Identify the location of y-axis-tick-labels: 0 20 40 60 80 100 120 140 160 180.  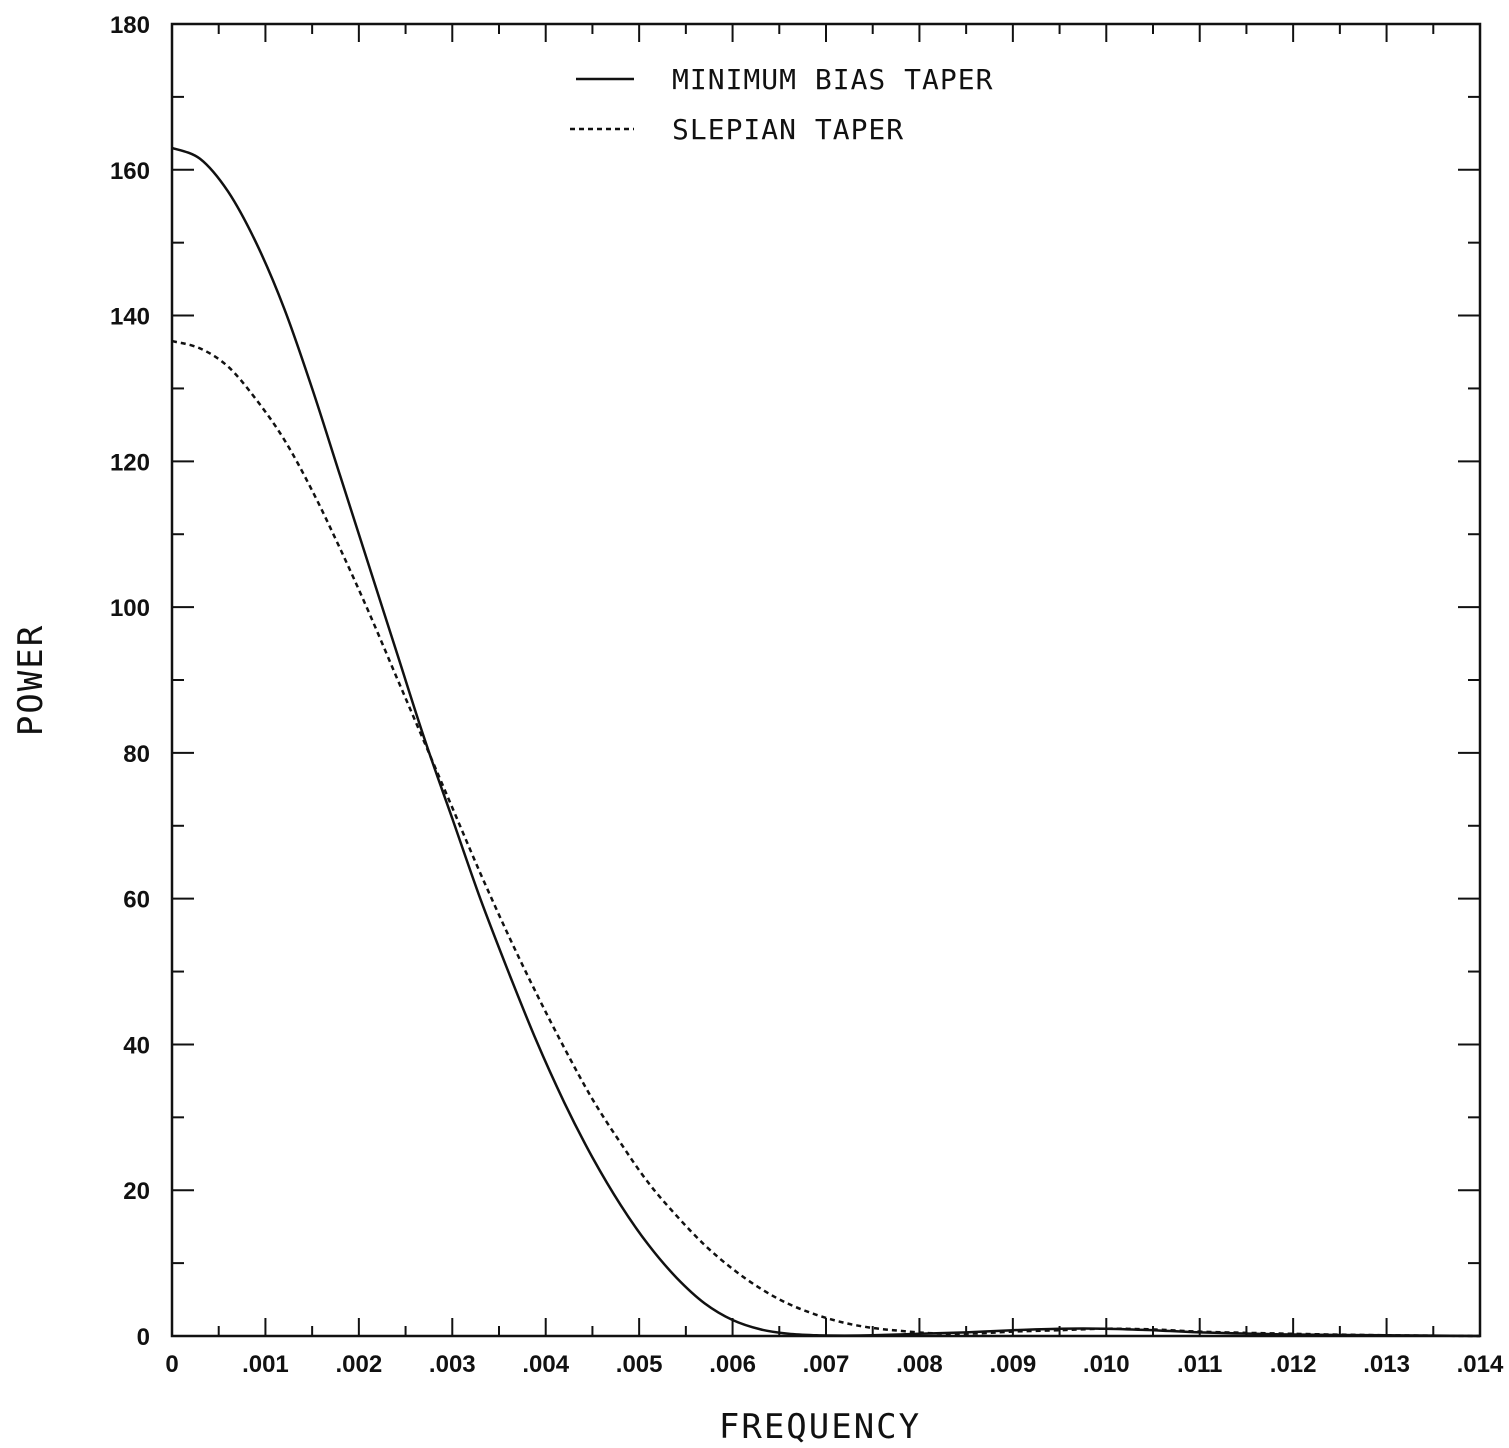
(130, 681).